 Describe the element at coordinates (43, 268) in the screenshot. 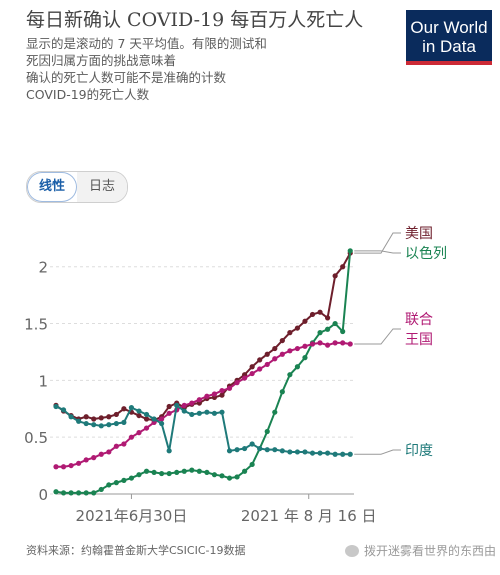

I see `y-tick-label: 2` at that location.